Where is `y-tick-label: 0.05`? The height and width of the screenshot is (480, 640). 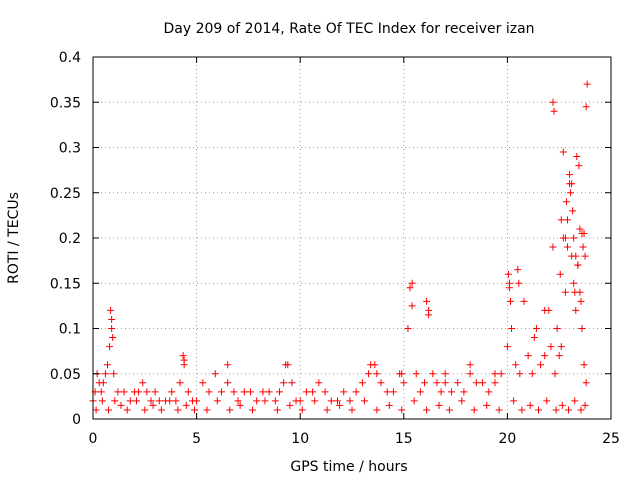
y-tick-label: 0.05 is located at coordinates (65, 375).